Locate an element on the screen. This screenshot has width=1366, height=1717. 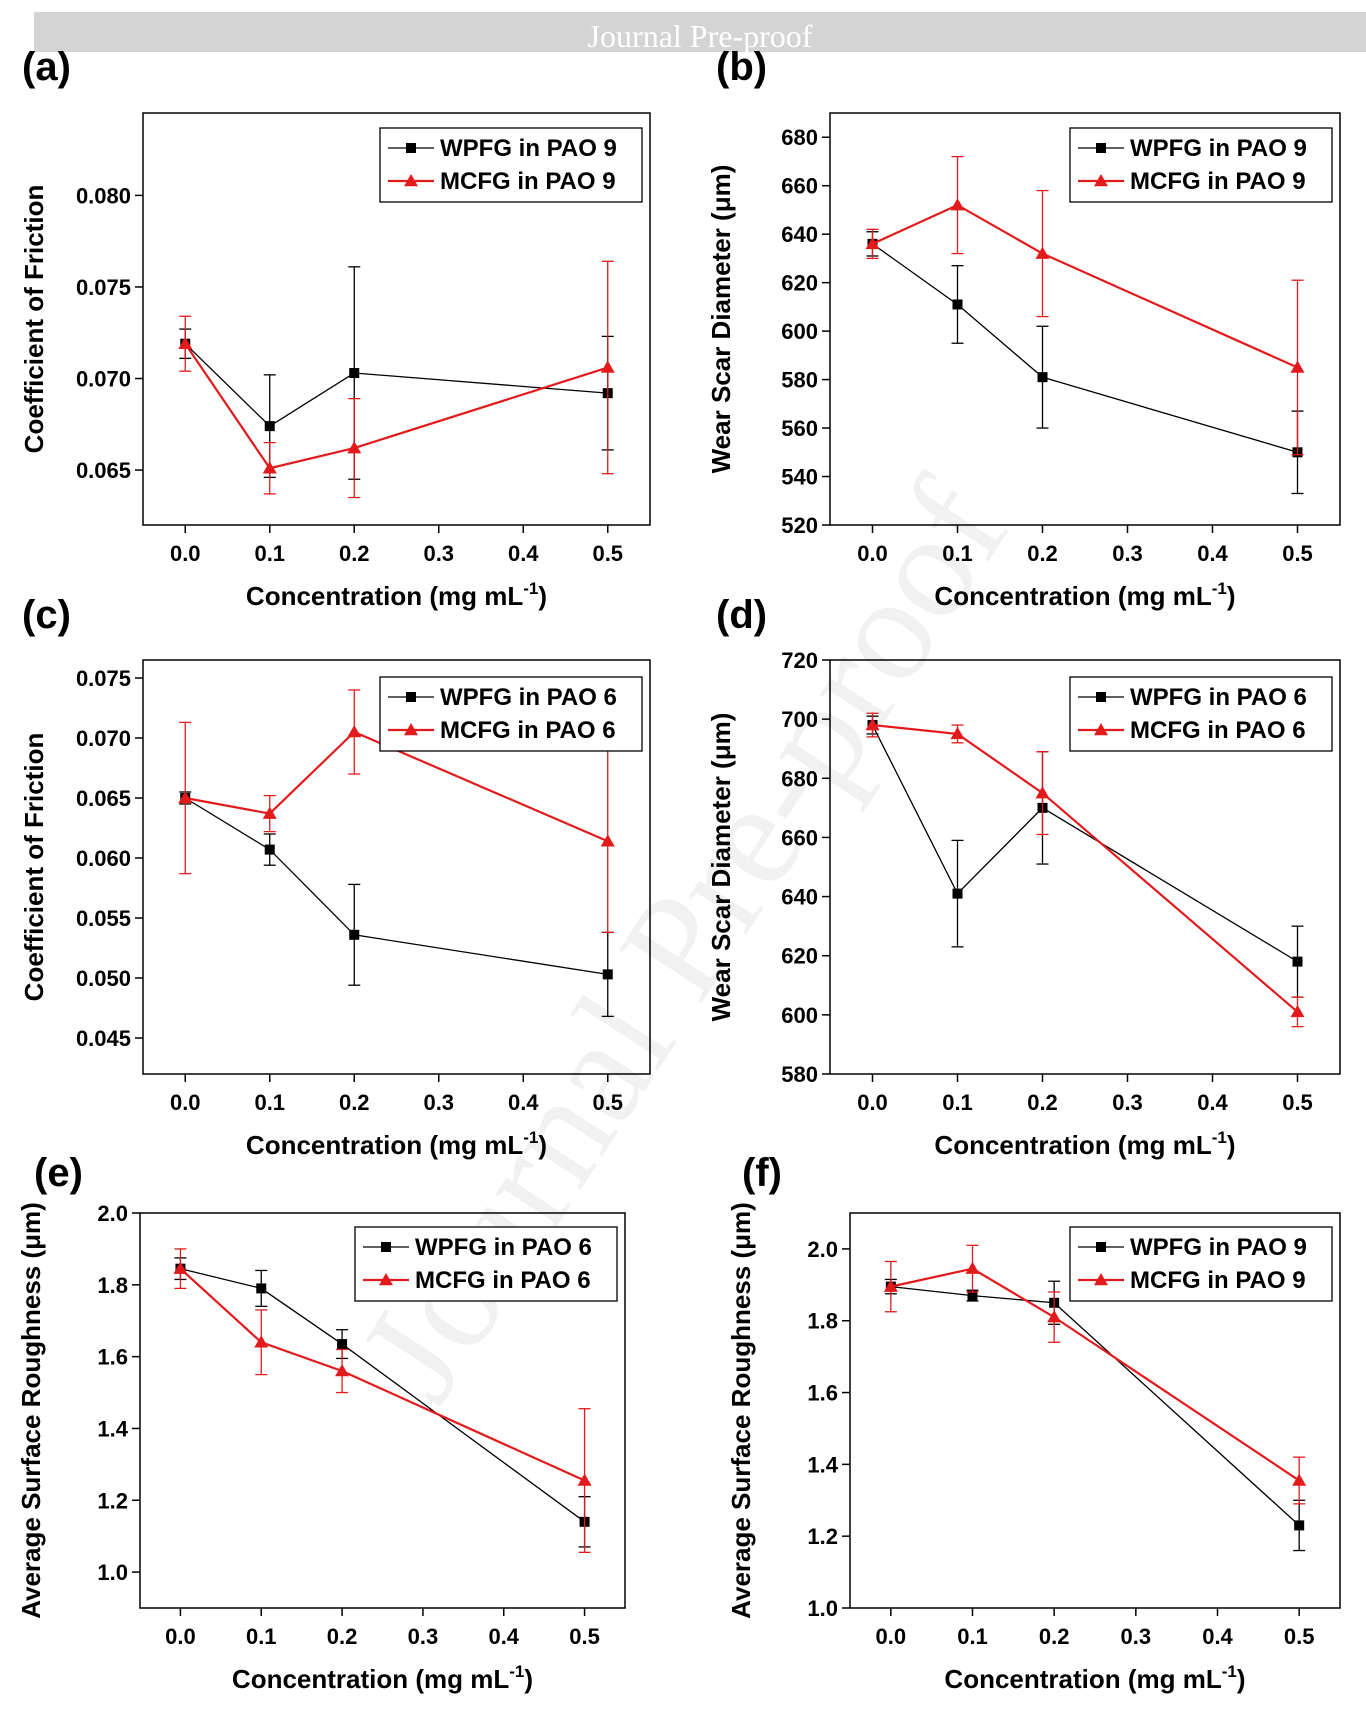
legend: WPFG in PAO 9 MCFG in PAO 9 is located at coordinates (1201, 1264).